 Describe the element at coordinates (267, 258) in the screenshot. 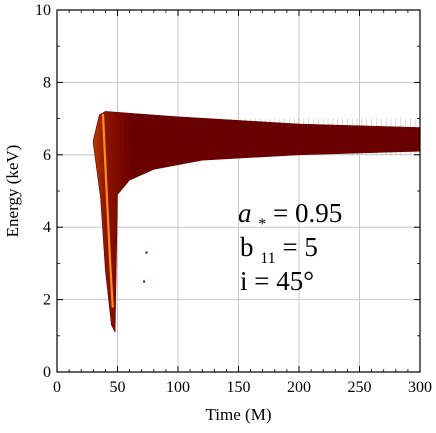

I see `annotation-deformation-subscript: 11` at that location.